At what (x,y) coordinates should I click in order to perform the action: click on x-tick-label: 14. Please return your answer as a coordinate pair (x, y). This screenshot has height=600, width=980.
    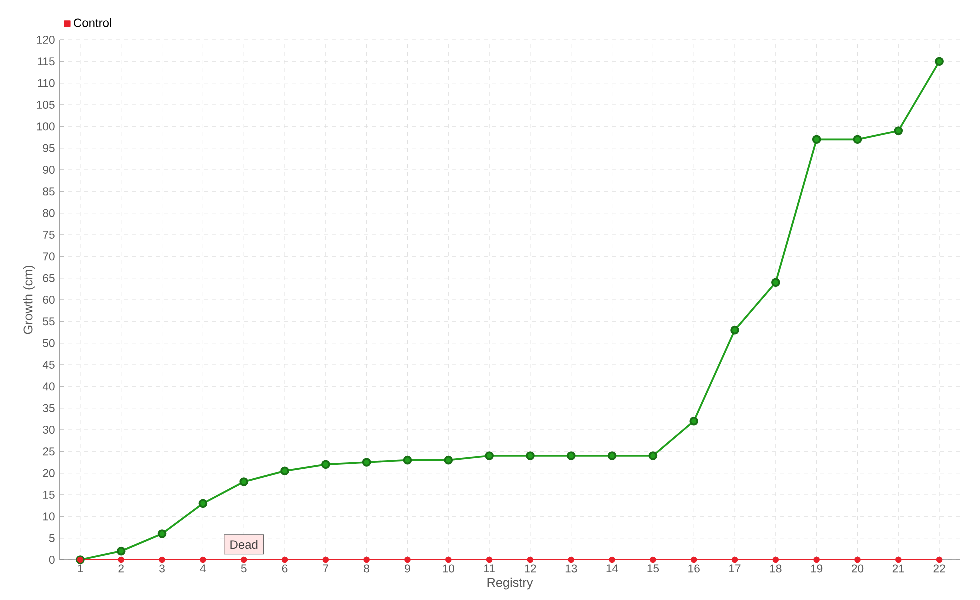
    Looking at the image, I should click on (612, 568).